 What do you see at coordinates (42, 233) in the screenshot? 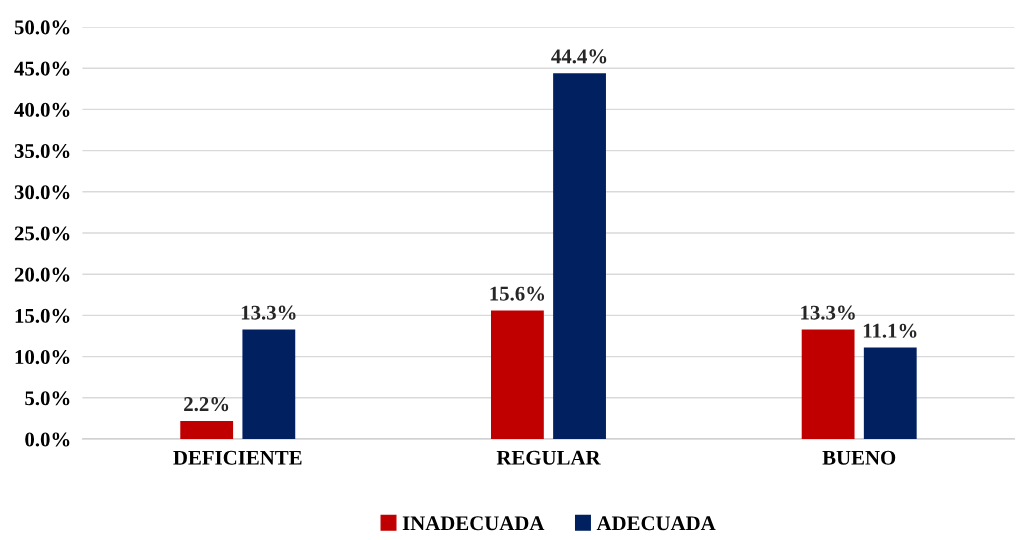
I see `y-tick-label: 25.0%` at bounding box center [42, 233].